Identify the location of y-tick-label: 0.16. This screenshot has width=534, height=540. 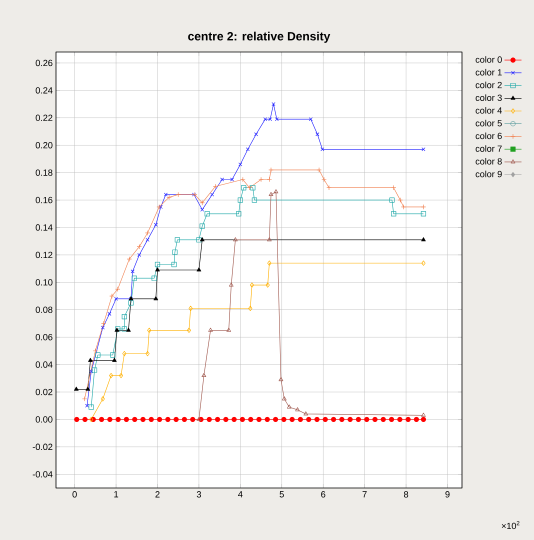
(44, 200).